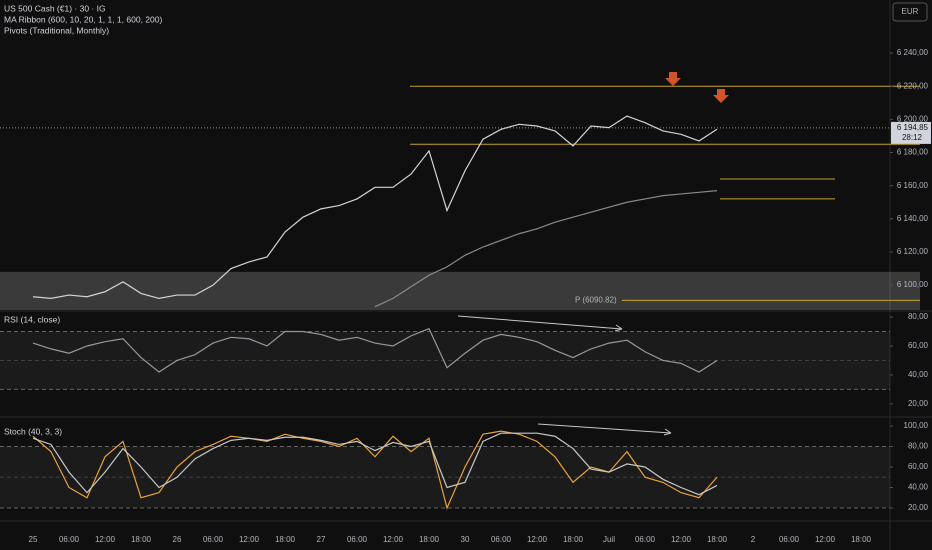 This screenshot has width=932, height=550. Describe the element at coordinates (609, 539) in the screenshot. I see `x-tick-label: Juil` at that location.